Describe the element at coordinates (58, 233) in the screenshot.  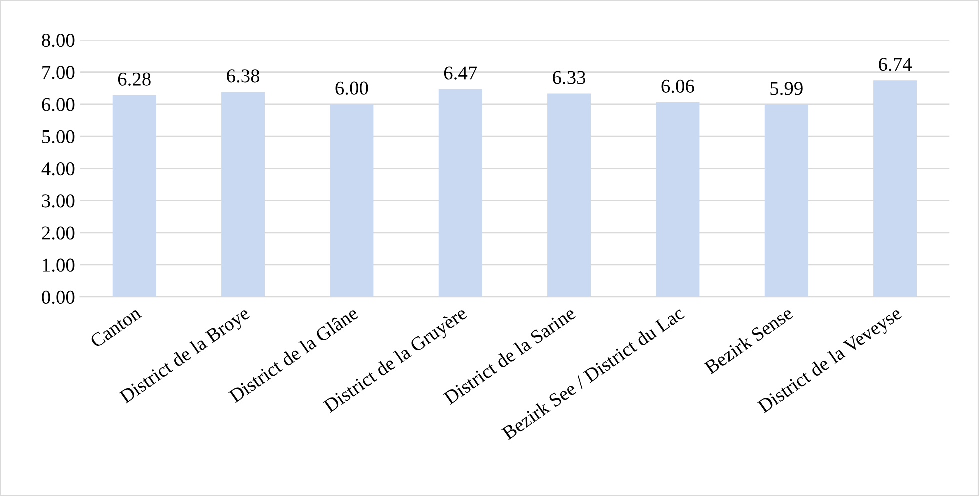
I see `y-tick-label: 2.00` at that location.